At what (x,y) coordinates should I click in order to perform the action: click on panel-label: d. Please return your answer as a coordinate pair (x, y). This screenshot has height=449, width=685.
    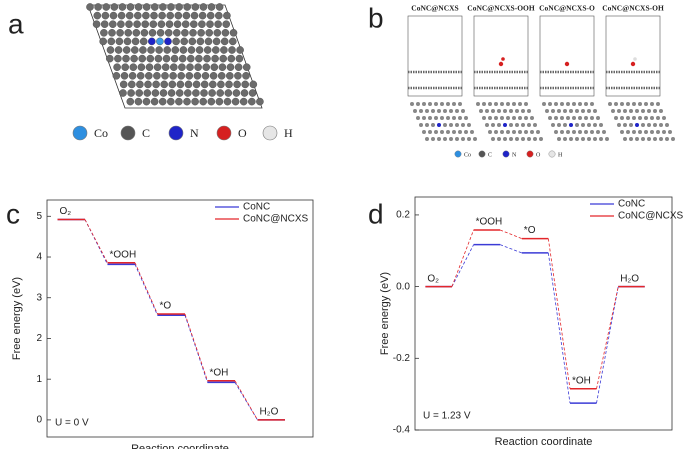
    Looking at the image, I should click on (376, 213).